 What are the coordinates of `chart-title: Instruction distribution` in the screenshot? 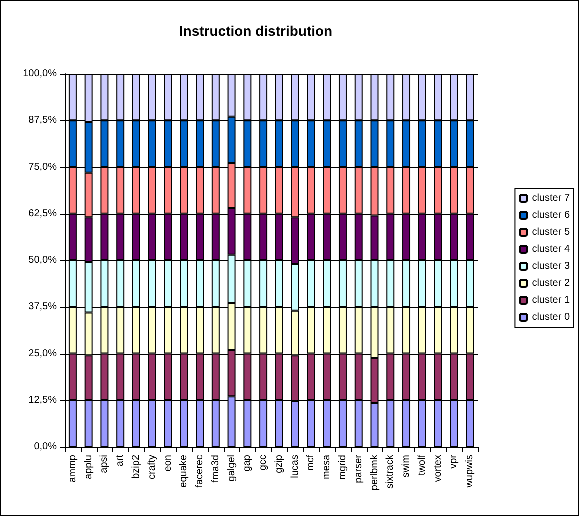 It's located at (256, 31).